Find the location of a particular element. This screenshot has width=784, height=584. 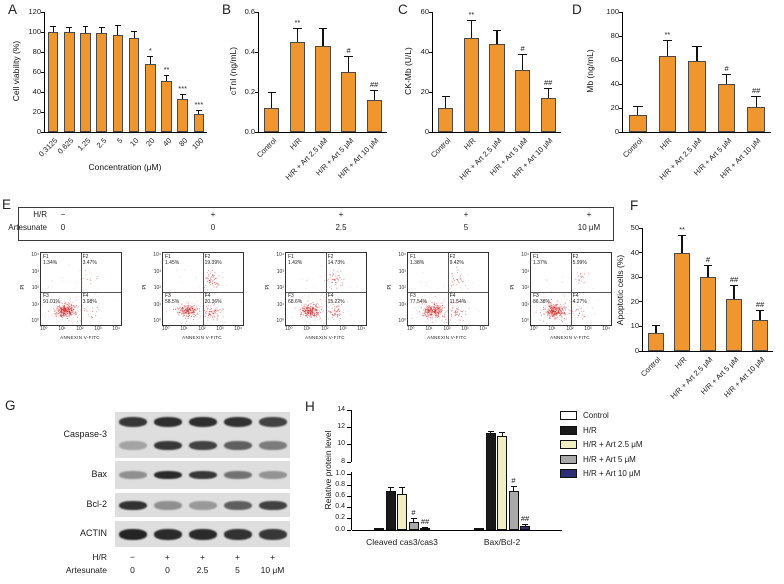

quadrant-label-f1: F1 1.45% is located at coordinates (172, 260).